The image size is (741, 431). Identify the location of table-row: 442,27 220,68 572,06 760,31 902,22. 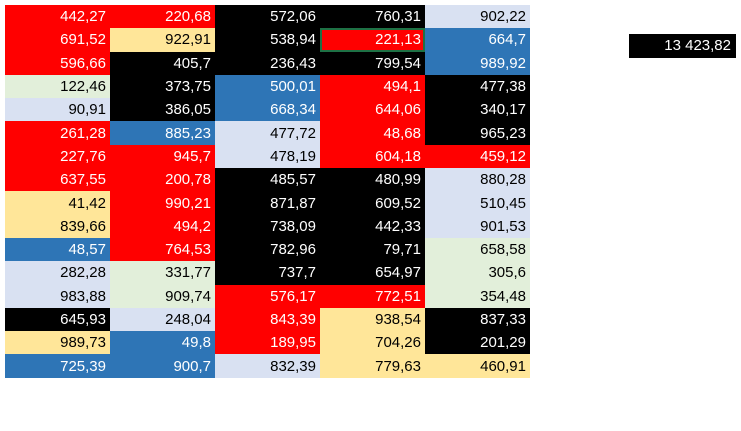
(267, 17).